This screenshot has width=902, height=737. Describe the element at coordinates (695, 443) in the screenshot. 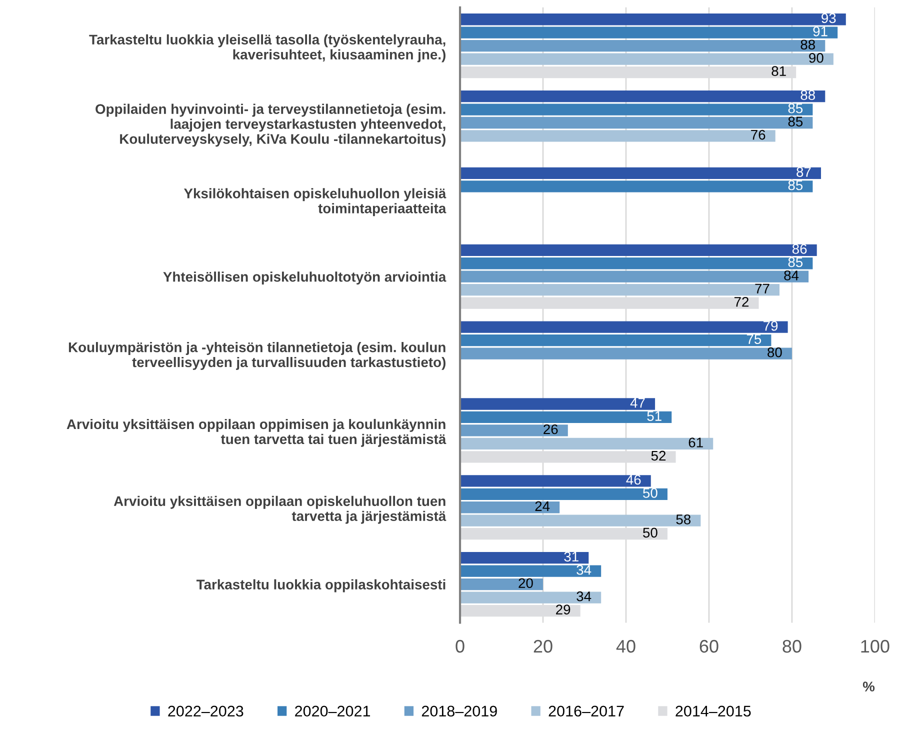

I see `data-label: 61` at that location.